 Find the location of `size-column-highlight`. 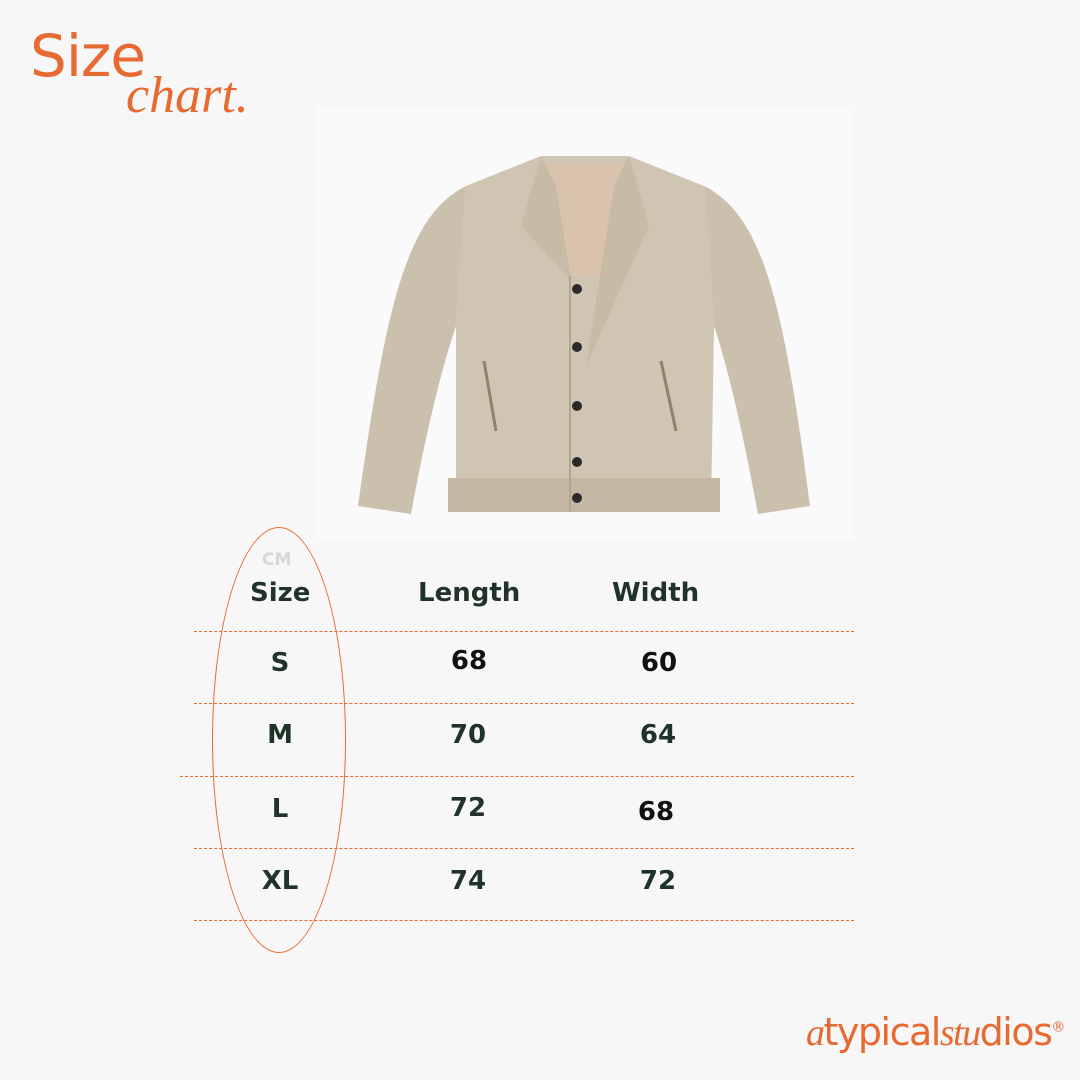

size-column-highlight is located at coordinates (279, 740).